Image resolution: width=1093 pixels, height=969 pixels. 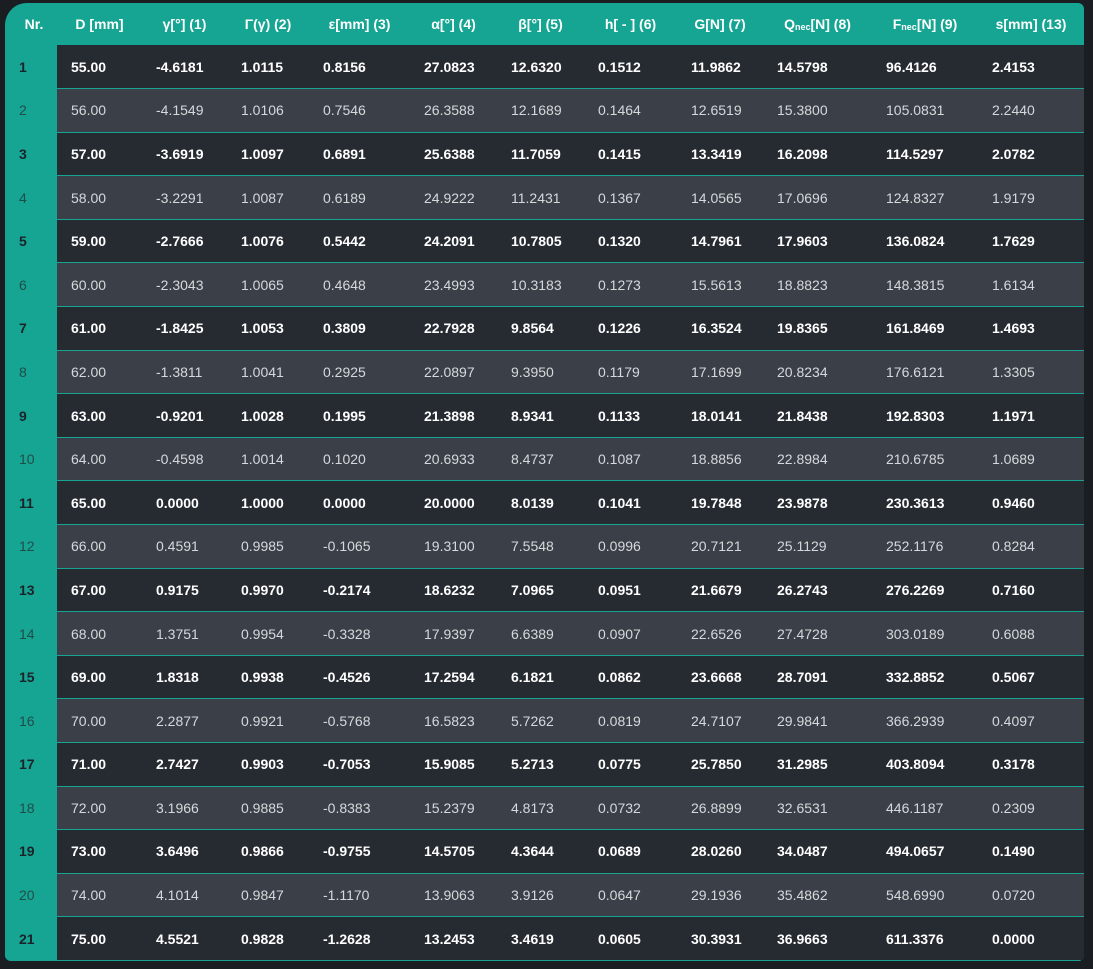 I want to click on cell-q-nec: 28.7091, so click(x=817, y=677).